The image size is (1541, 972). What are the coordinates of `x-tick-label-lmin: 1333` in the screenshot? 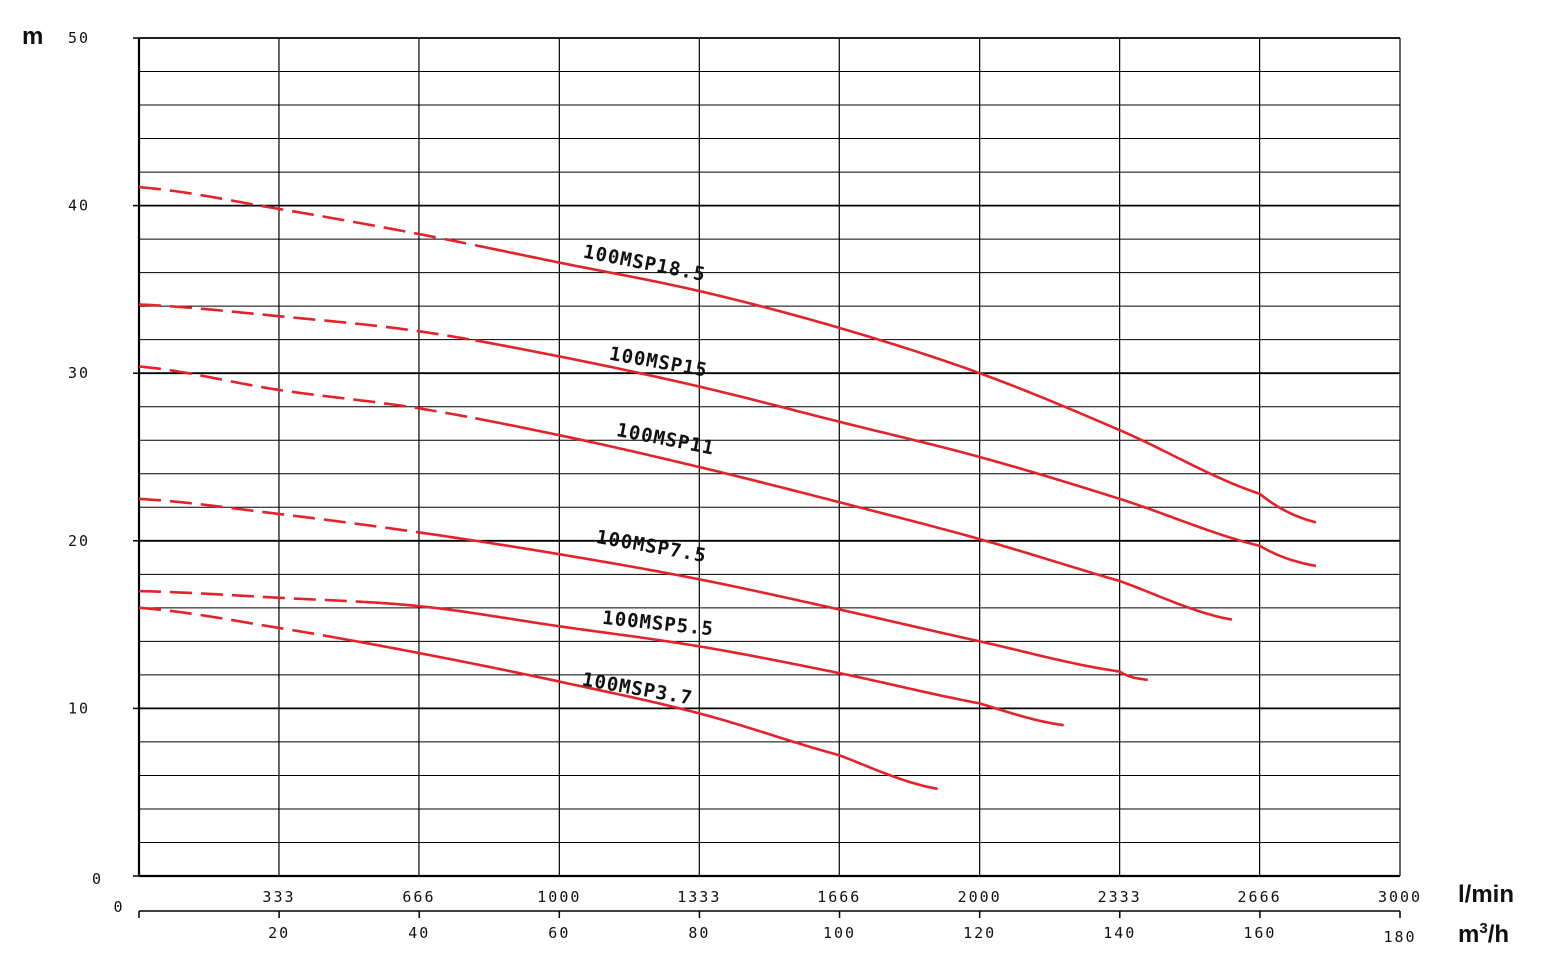 It's located at (699, 897).